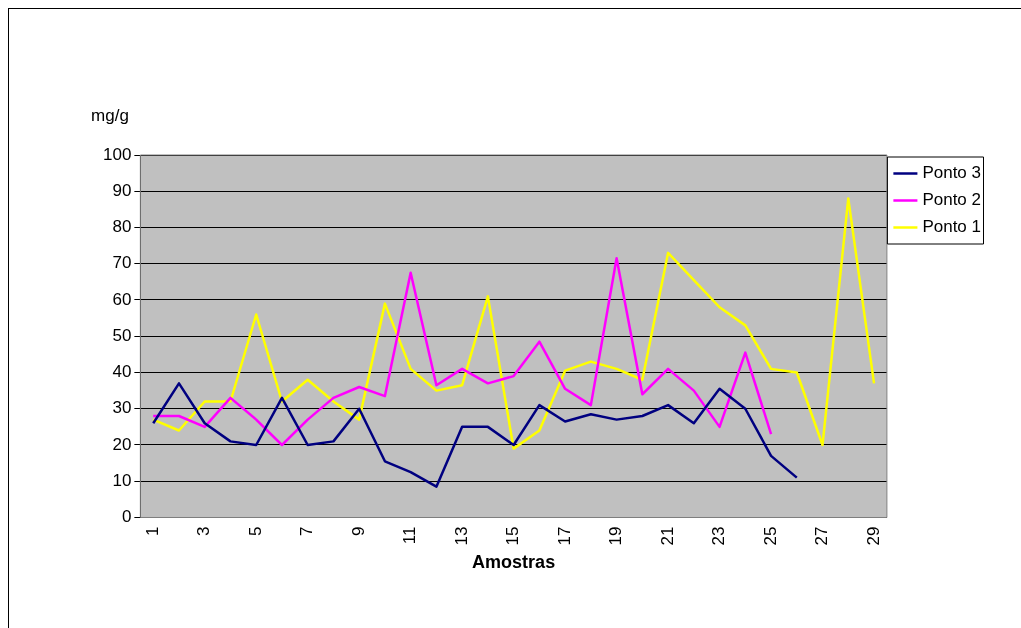 This screenshot has height=628, width=1021. What do you see at coordinates (770, 536) in the screenshot?
I see `x-tick-label: 25` at bounding box center [770, 536].